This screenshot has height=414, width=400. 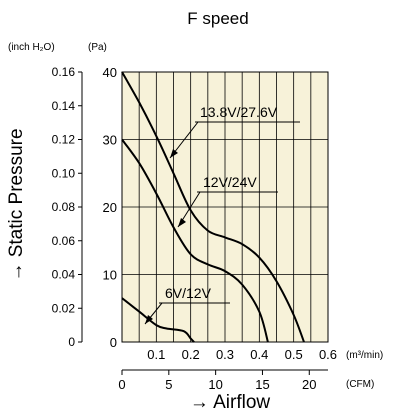 What do you see at coordinates (230, 402) in the screenshot?
I see `x-axis-label: → Airflow` at bounding box center [230, 402].